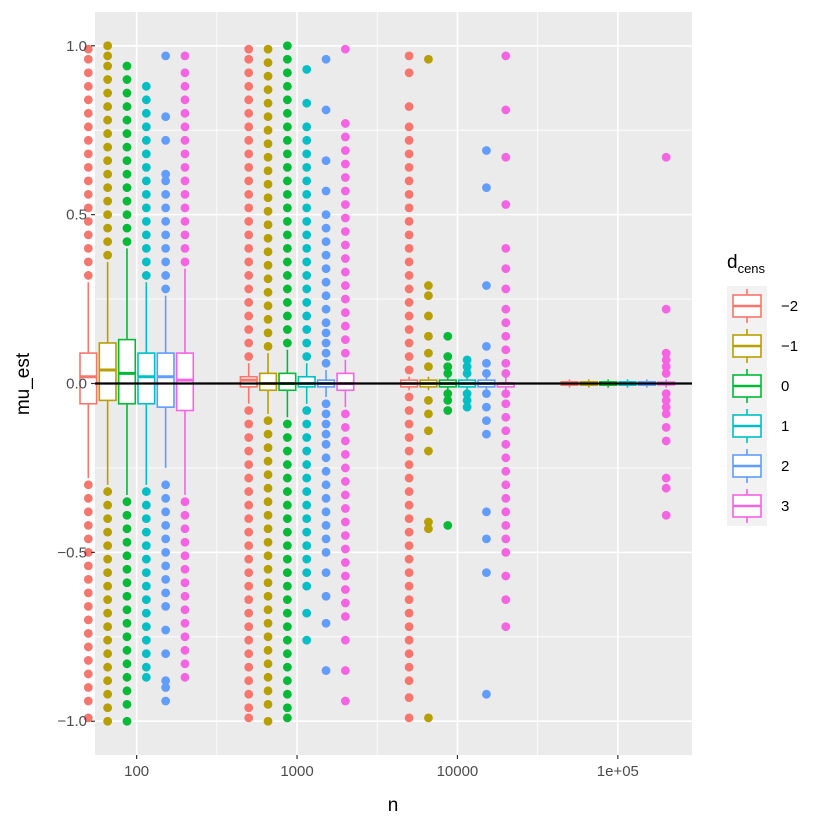 This screenshot has width=830, height=830. I want to click on x-axis-title: n, so click(393, 805).